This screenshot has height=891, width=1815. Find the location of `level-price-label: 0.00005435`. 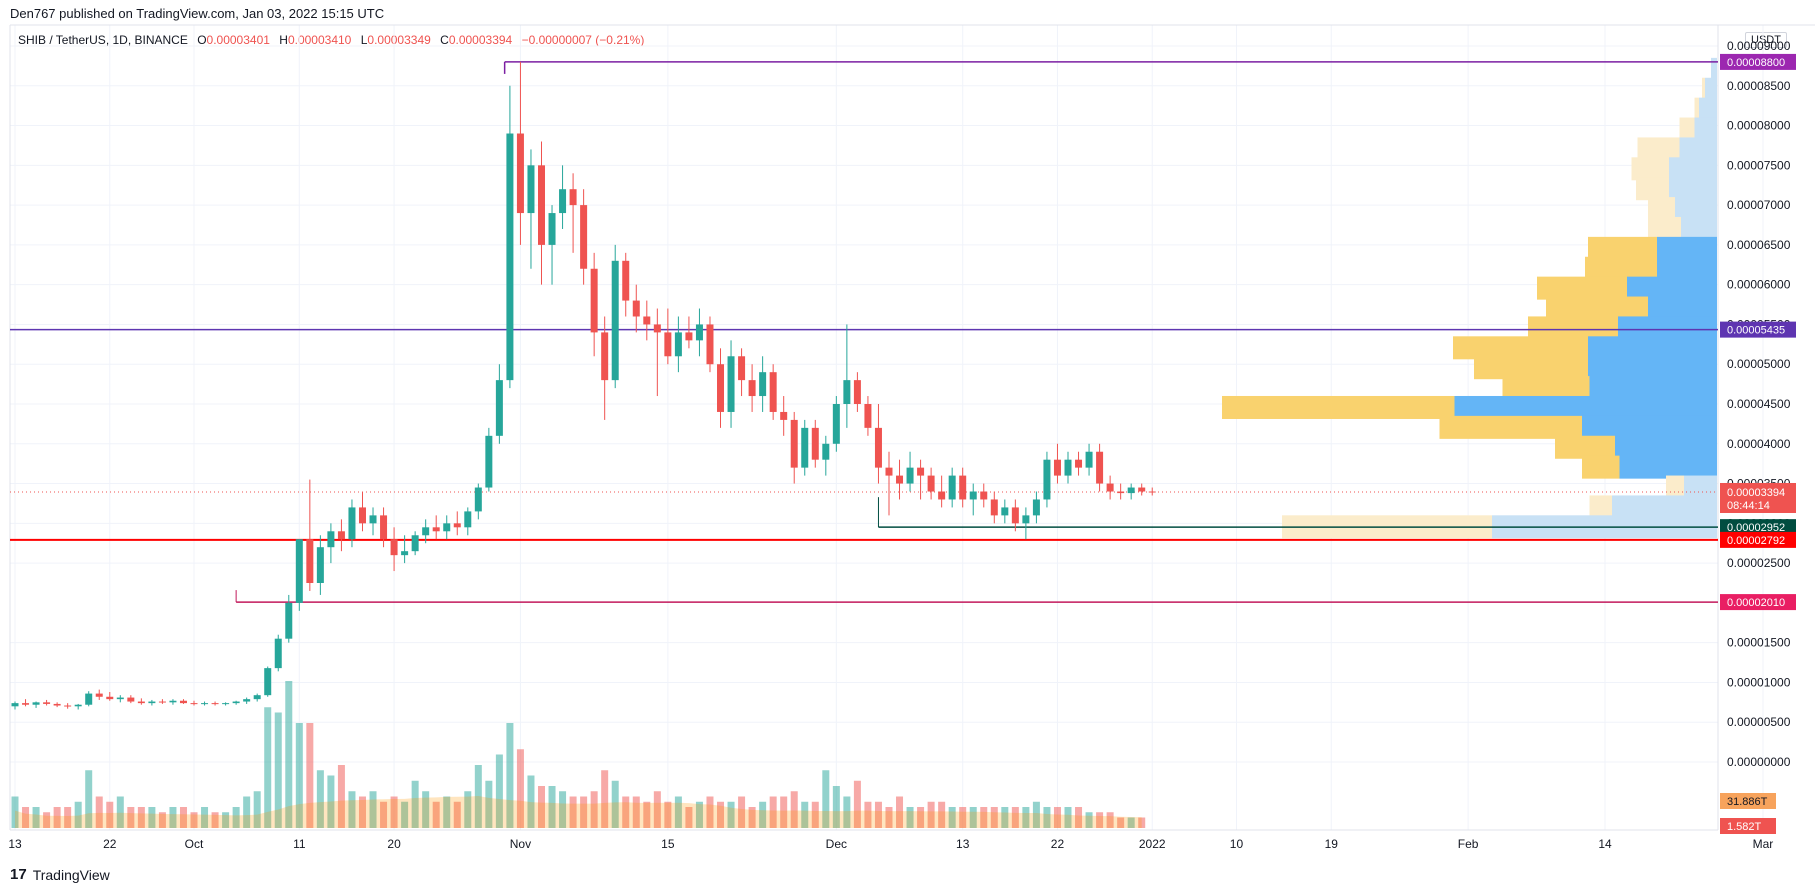

level-price-label: 0.00005435 is located at coordinates (1756, 331).